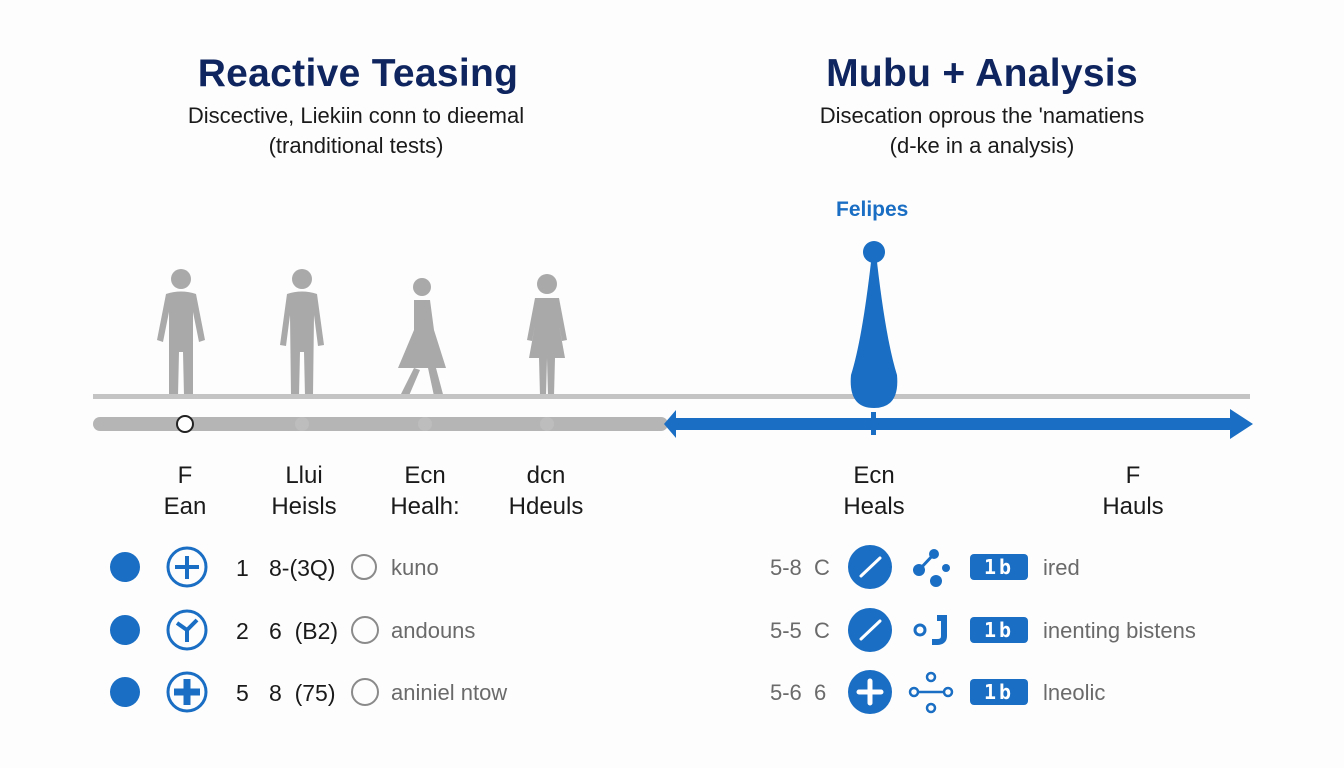  Describe the element at coordinates (362, 333) in the screenshot. I see `person-figures` at that location.